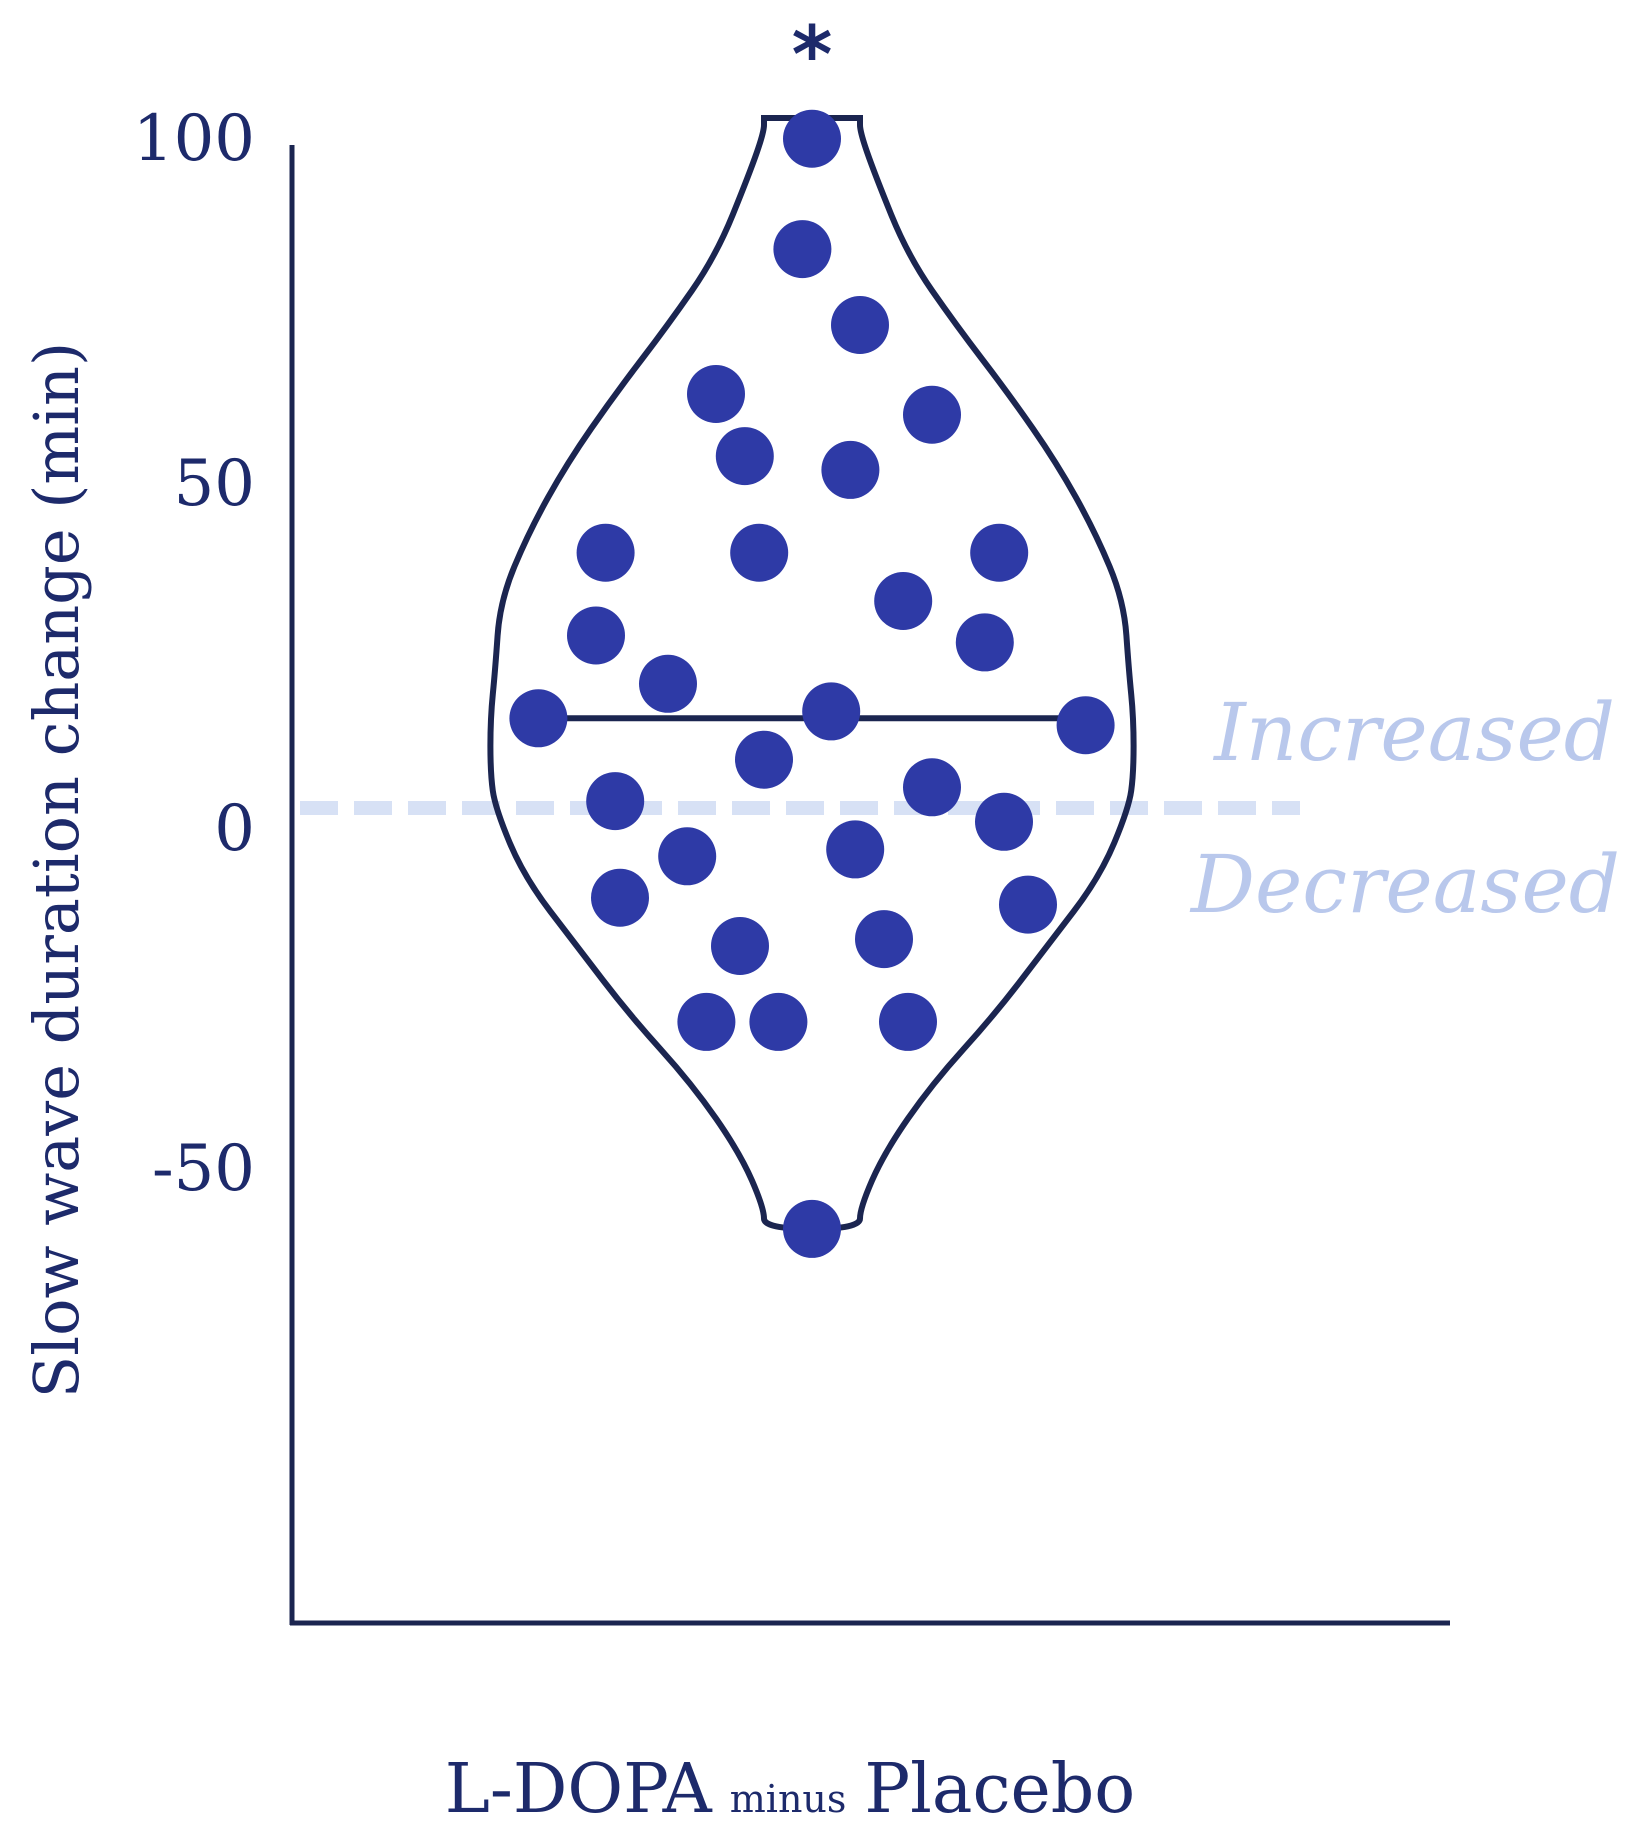  Describe the element at coordinates (999, 1789) in the screenshot. I see `x-label-control: Placebo` at that location.